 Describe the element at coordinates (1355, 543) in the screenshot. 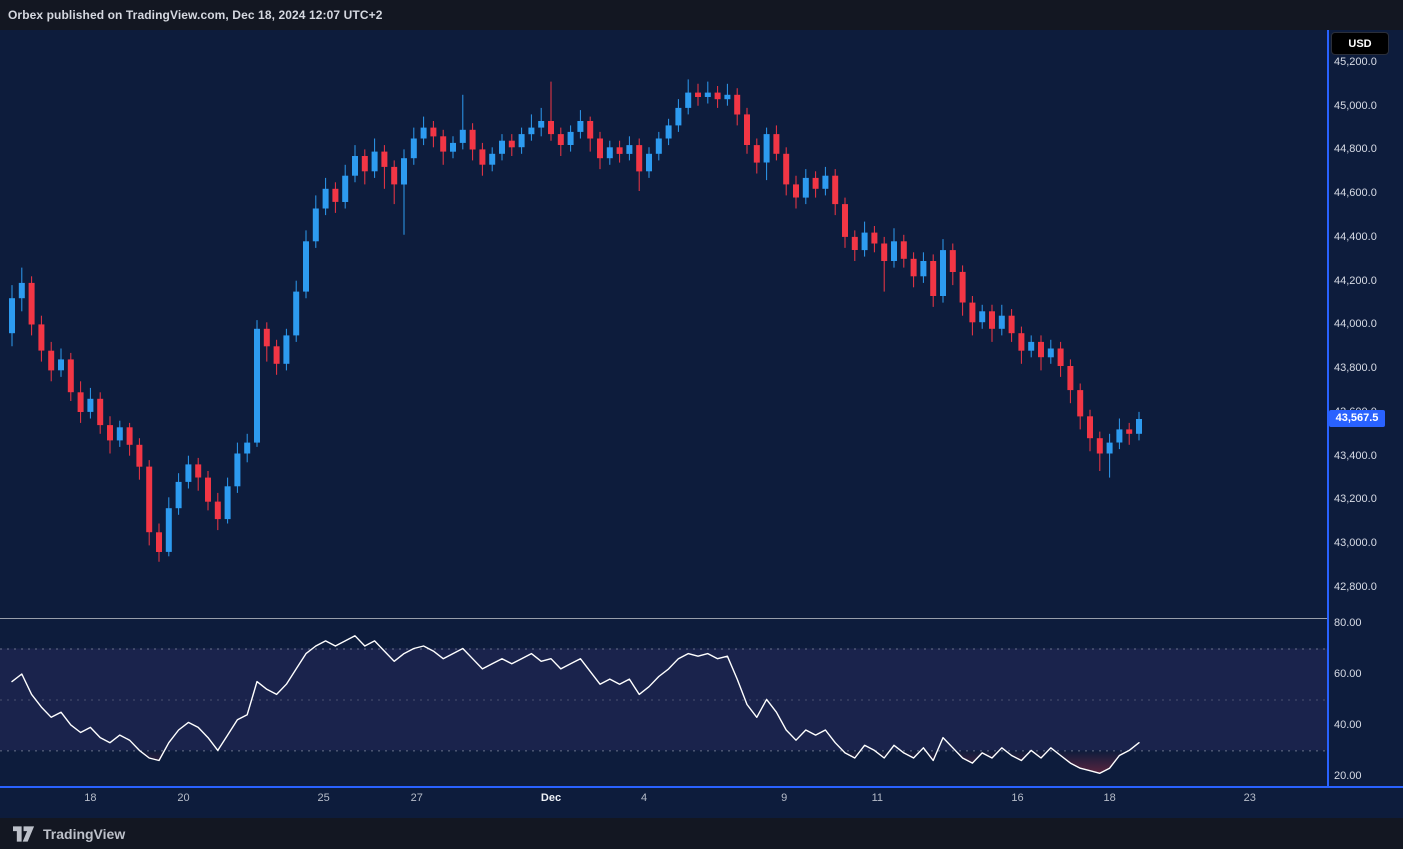

I see `price-axis-label: 43,000.0` at that location.